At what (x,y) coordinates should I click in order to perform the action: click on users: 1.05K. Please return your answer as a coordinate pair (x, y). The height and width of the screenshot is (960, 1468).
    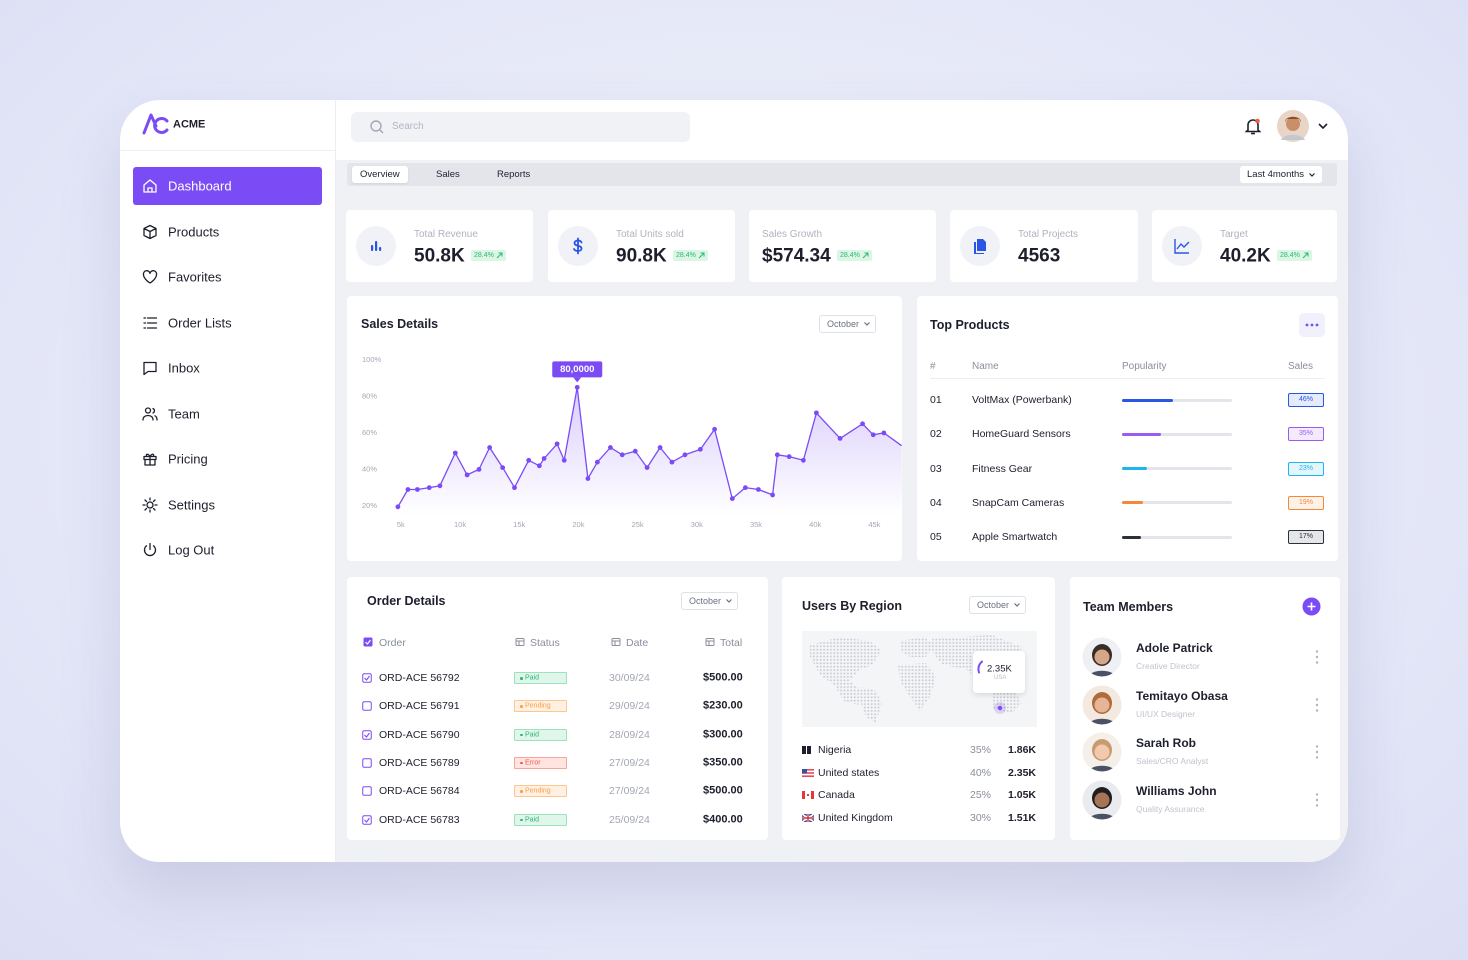
    Looking at the image, I should click on (1022, 794).